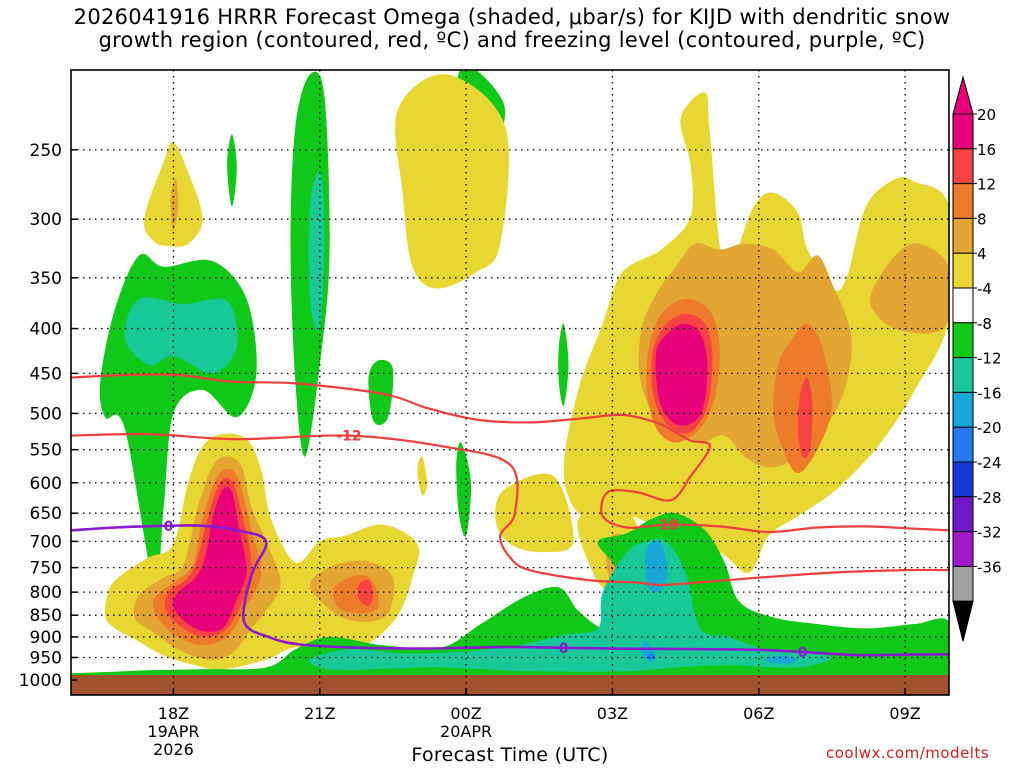 Image resolution: width=1024 pixels, height=768 pixels. Describe the element at coordinates (173, 731) in the screenshot. I see `x-tick-label-19APR: 19APR` at that location.